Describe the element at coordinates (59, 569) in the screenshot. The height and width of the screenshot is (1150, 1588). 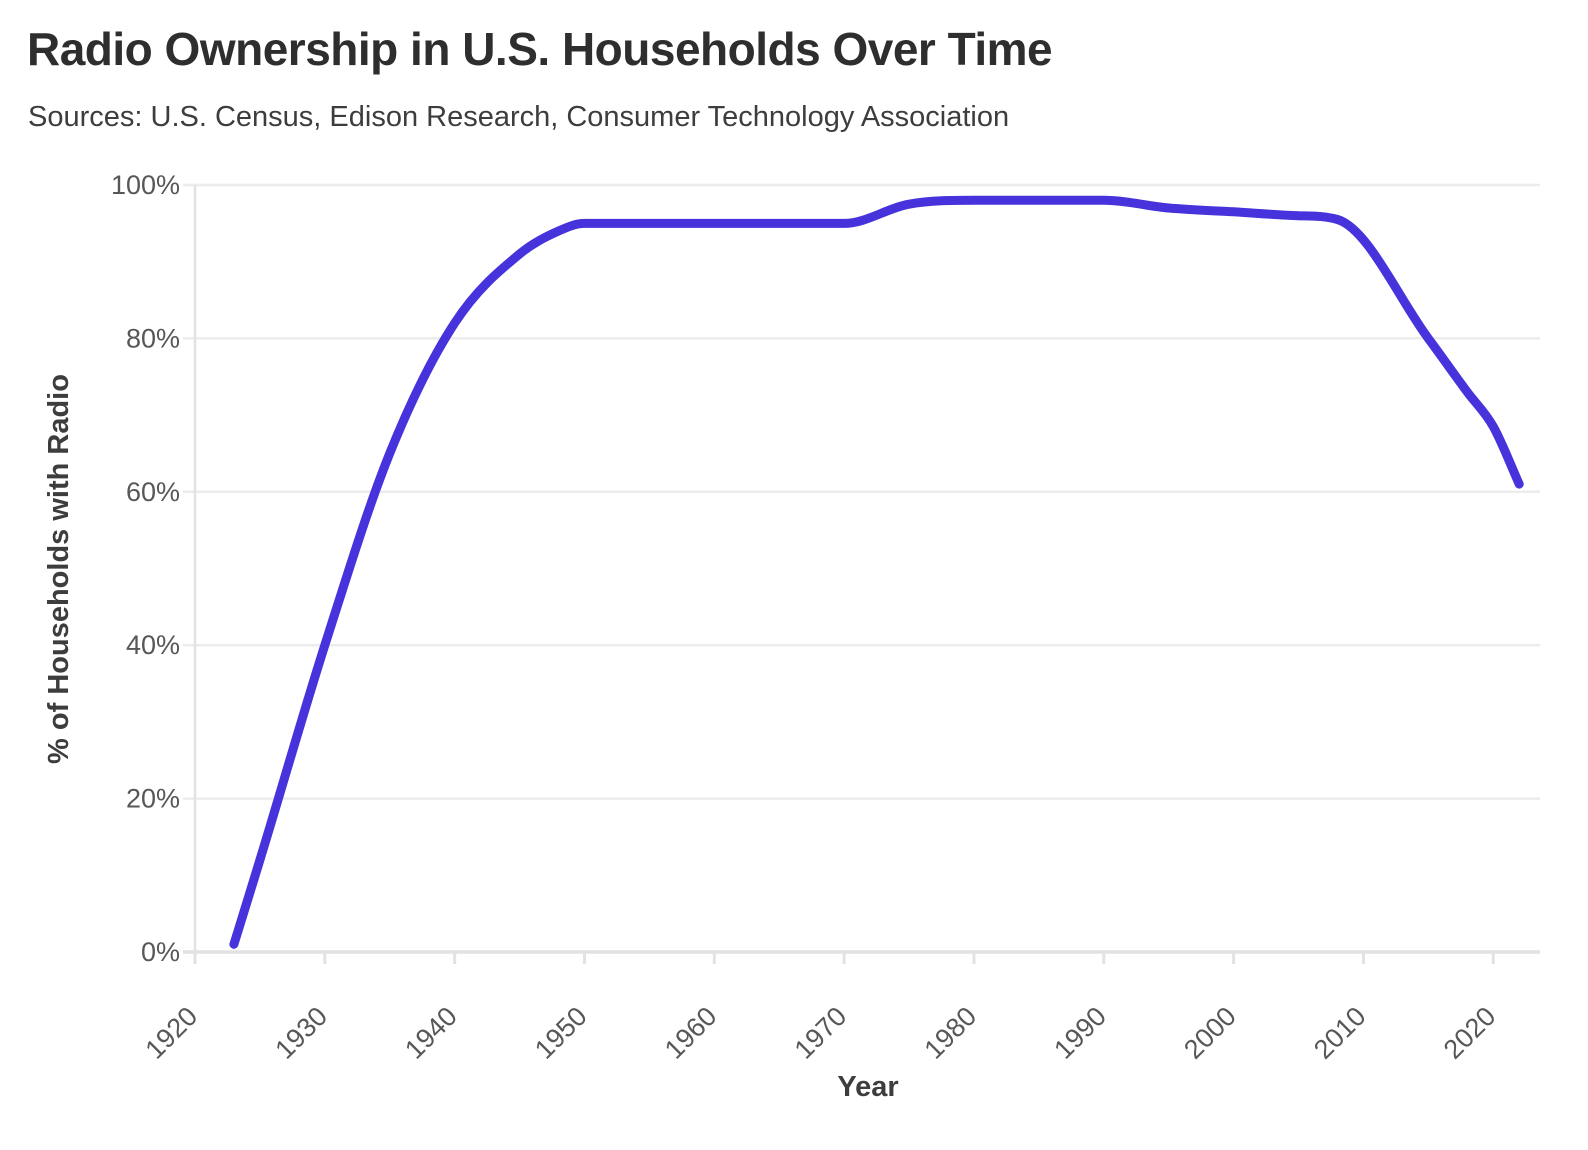
I see `y-axis-title: % of Households with Radio` at that location.